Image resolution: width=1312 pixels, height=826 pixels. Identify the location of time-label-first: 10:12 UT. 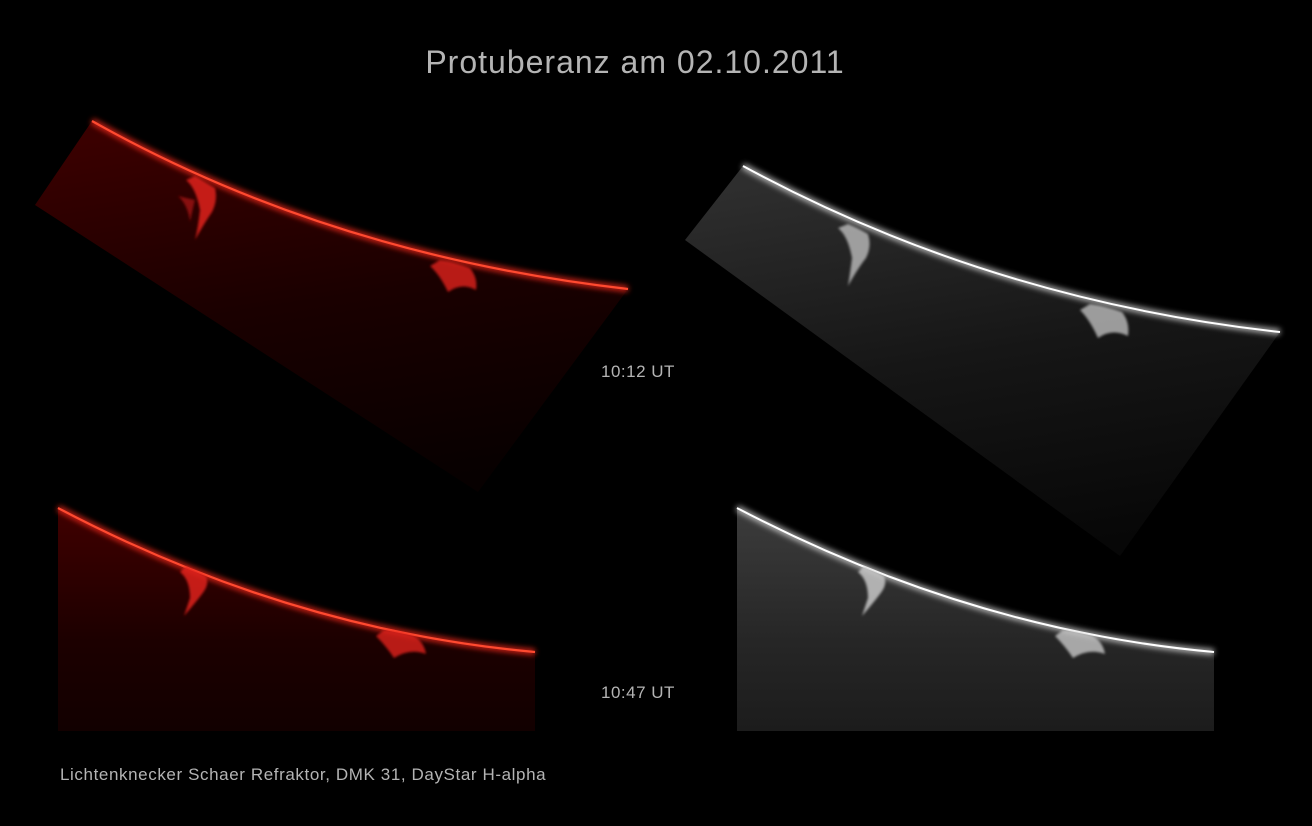
(638, 371).